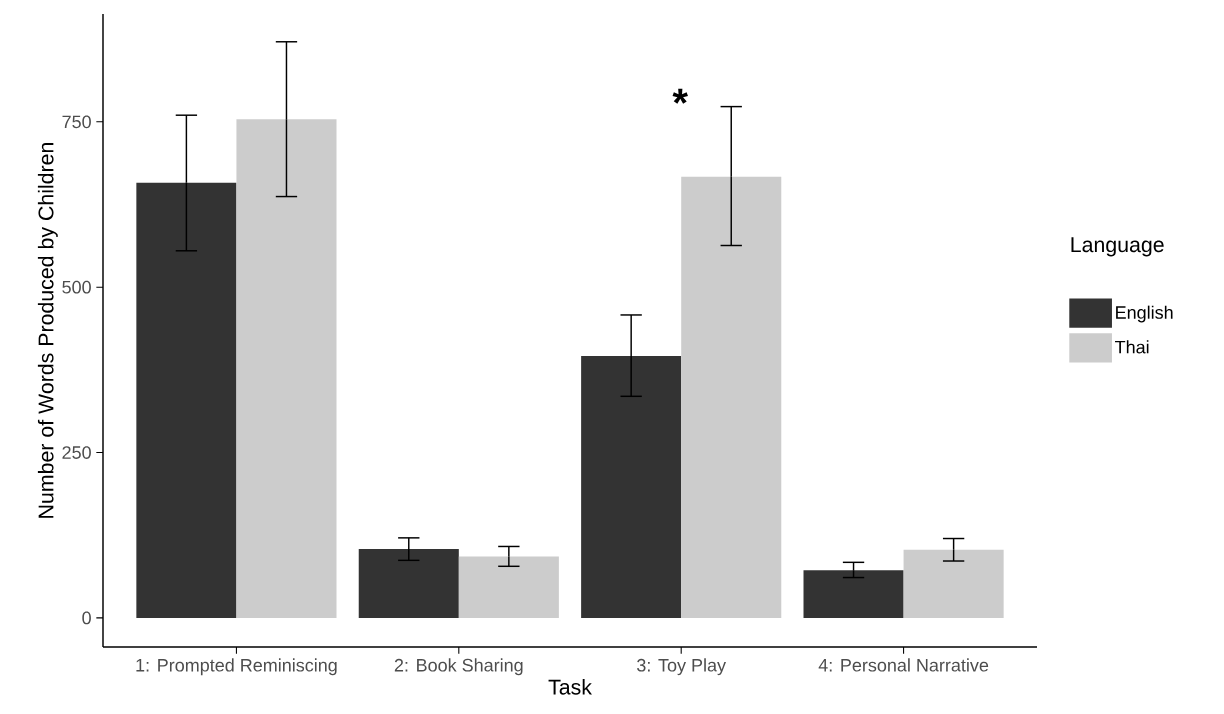  Describe the element at coordinates (1117, 247) in the screenshot. I see `legend-title: Language` at that location.